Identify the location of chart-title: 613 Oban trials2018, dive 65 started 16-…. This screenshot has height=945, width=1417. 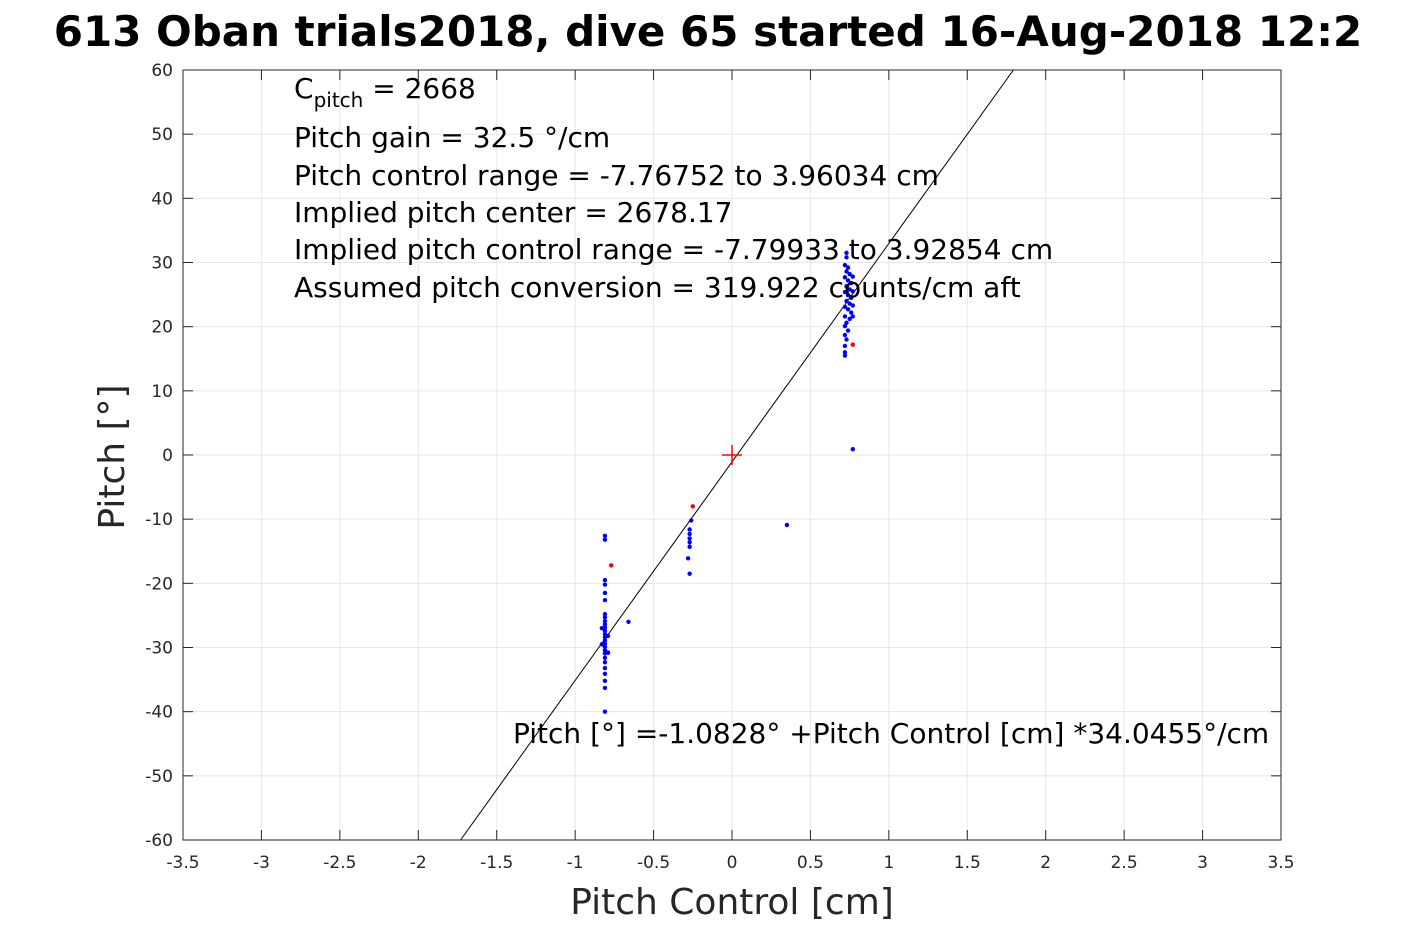
(708, 31).